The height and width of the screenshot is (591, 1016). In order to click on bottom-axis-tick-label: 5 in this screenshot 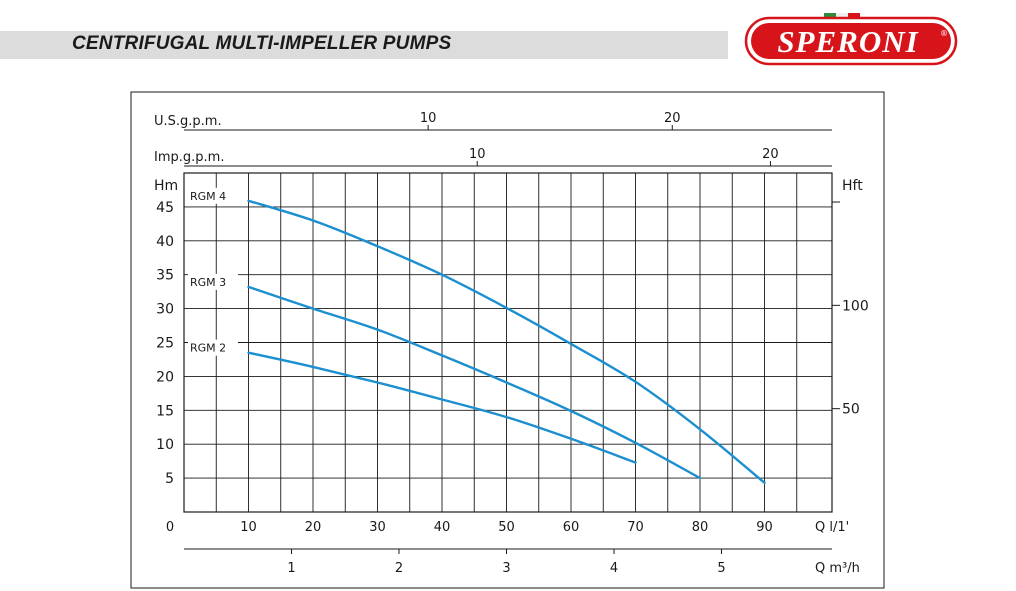, I will do `click(721, 568)`.